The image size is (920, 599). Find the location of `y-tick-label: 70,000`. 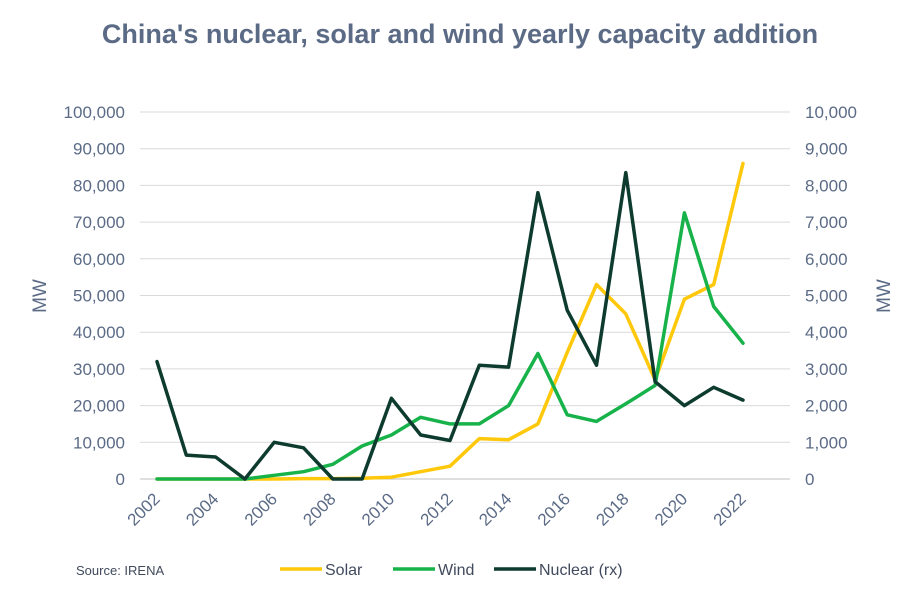

y-tick-label: 70,000 is located at coordinates (99, 222).